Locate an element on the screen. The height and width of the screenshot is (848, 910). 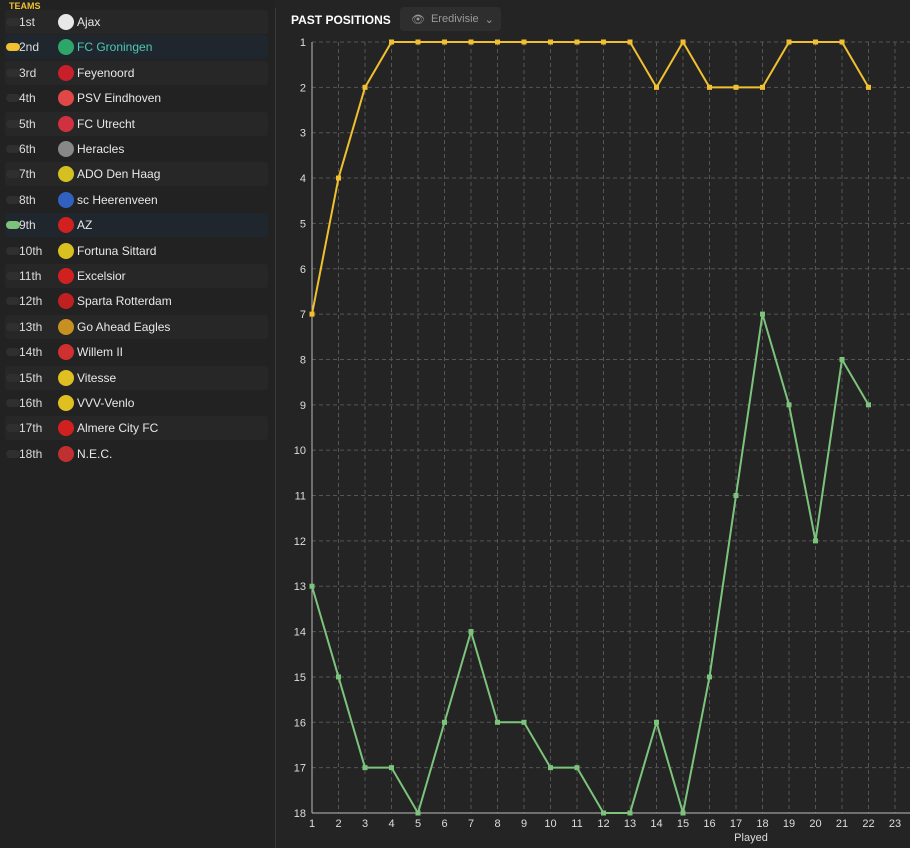
team-row: 9th AZ is located at coordinates (136, 225).